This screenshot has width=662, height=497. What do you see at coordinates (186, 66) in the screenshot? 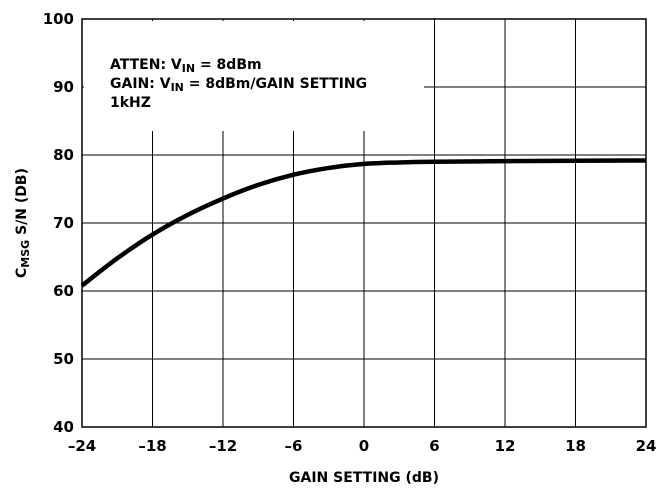
I see `annotation-line: ATTEN: VIN = 8dBm` at bounding box center [186, 66].